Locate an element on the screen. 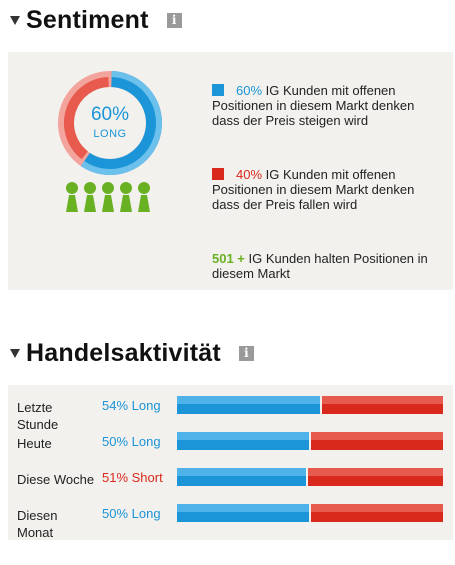 The image size is (455, 565). sentiment-donut is located at coordinates (110, 123).